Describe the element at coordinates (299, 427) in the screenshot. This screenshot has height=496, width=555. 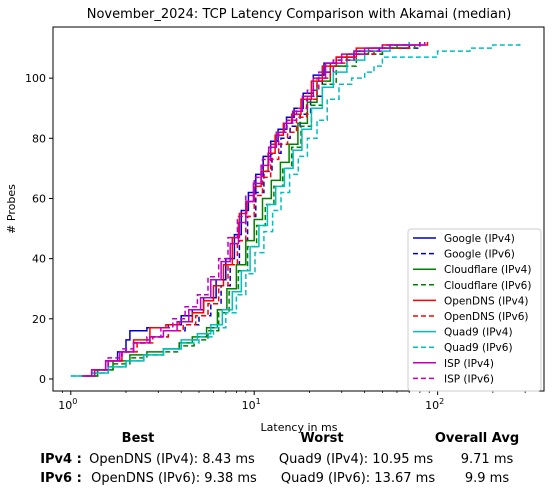
I see `x-axis-label: Latency in ms` at that location.